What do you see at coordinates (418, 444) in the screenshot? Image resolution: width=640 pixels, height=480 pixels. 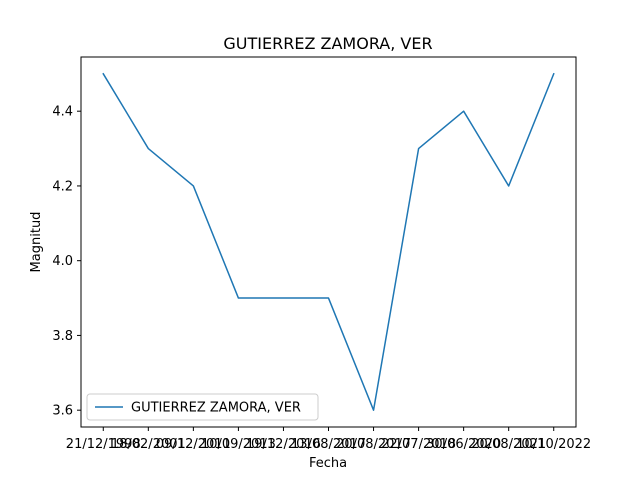 I see `x-tick-label: 22/07/2018` at bounding box center [418, 444].